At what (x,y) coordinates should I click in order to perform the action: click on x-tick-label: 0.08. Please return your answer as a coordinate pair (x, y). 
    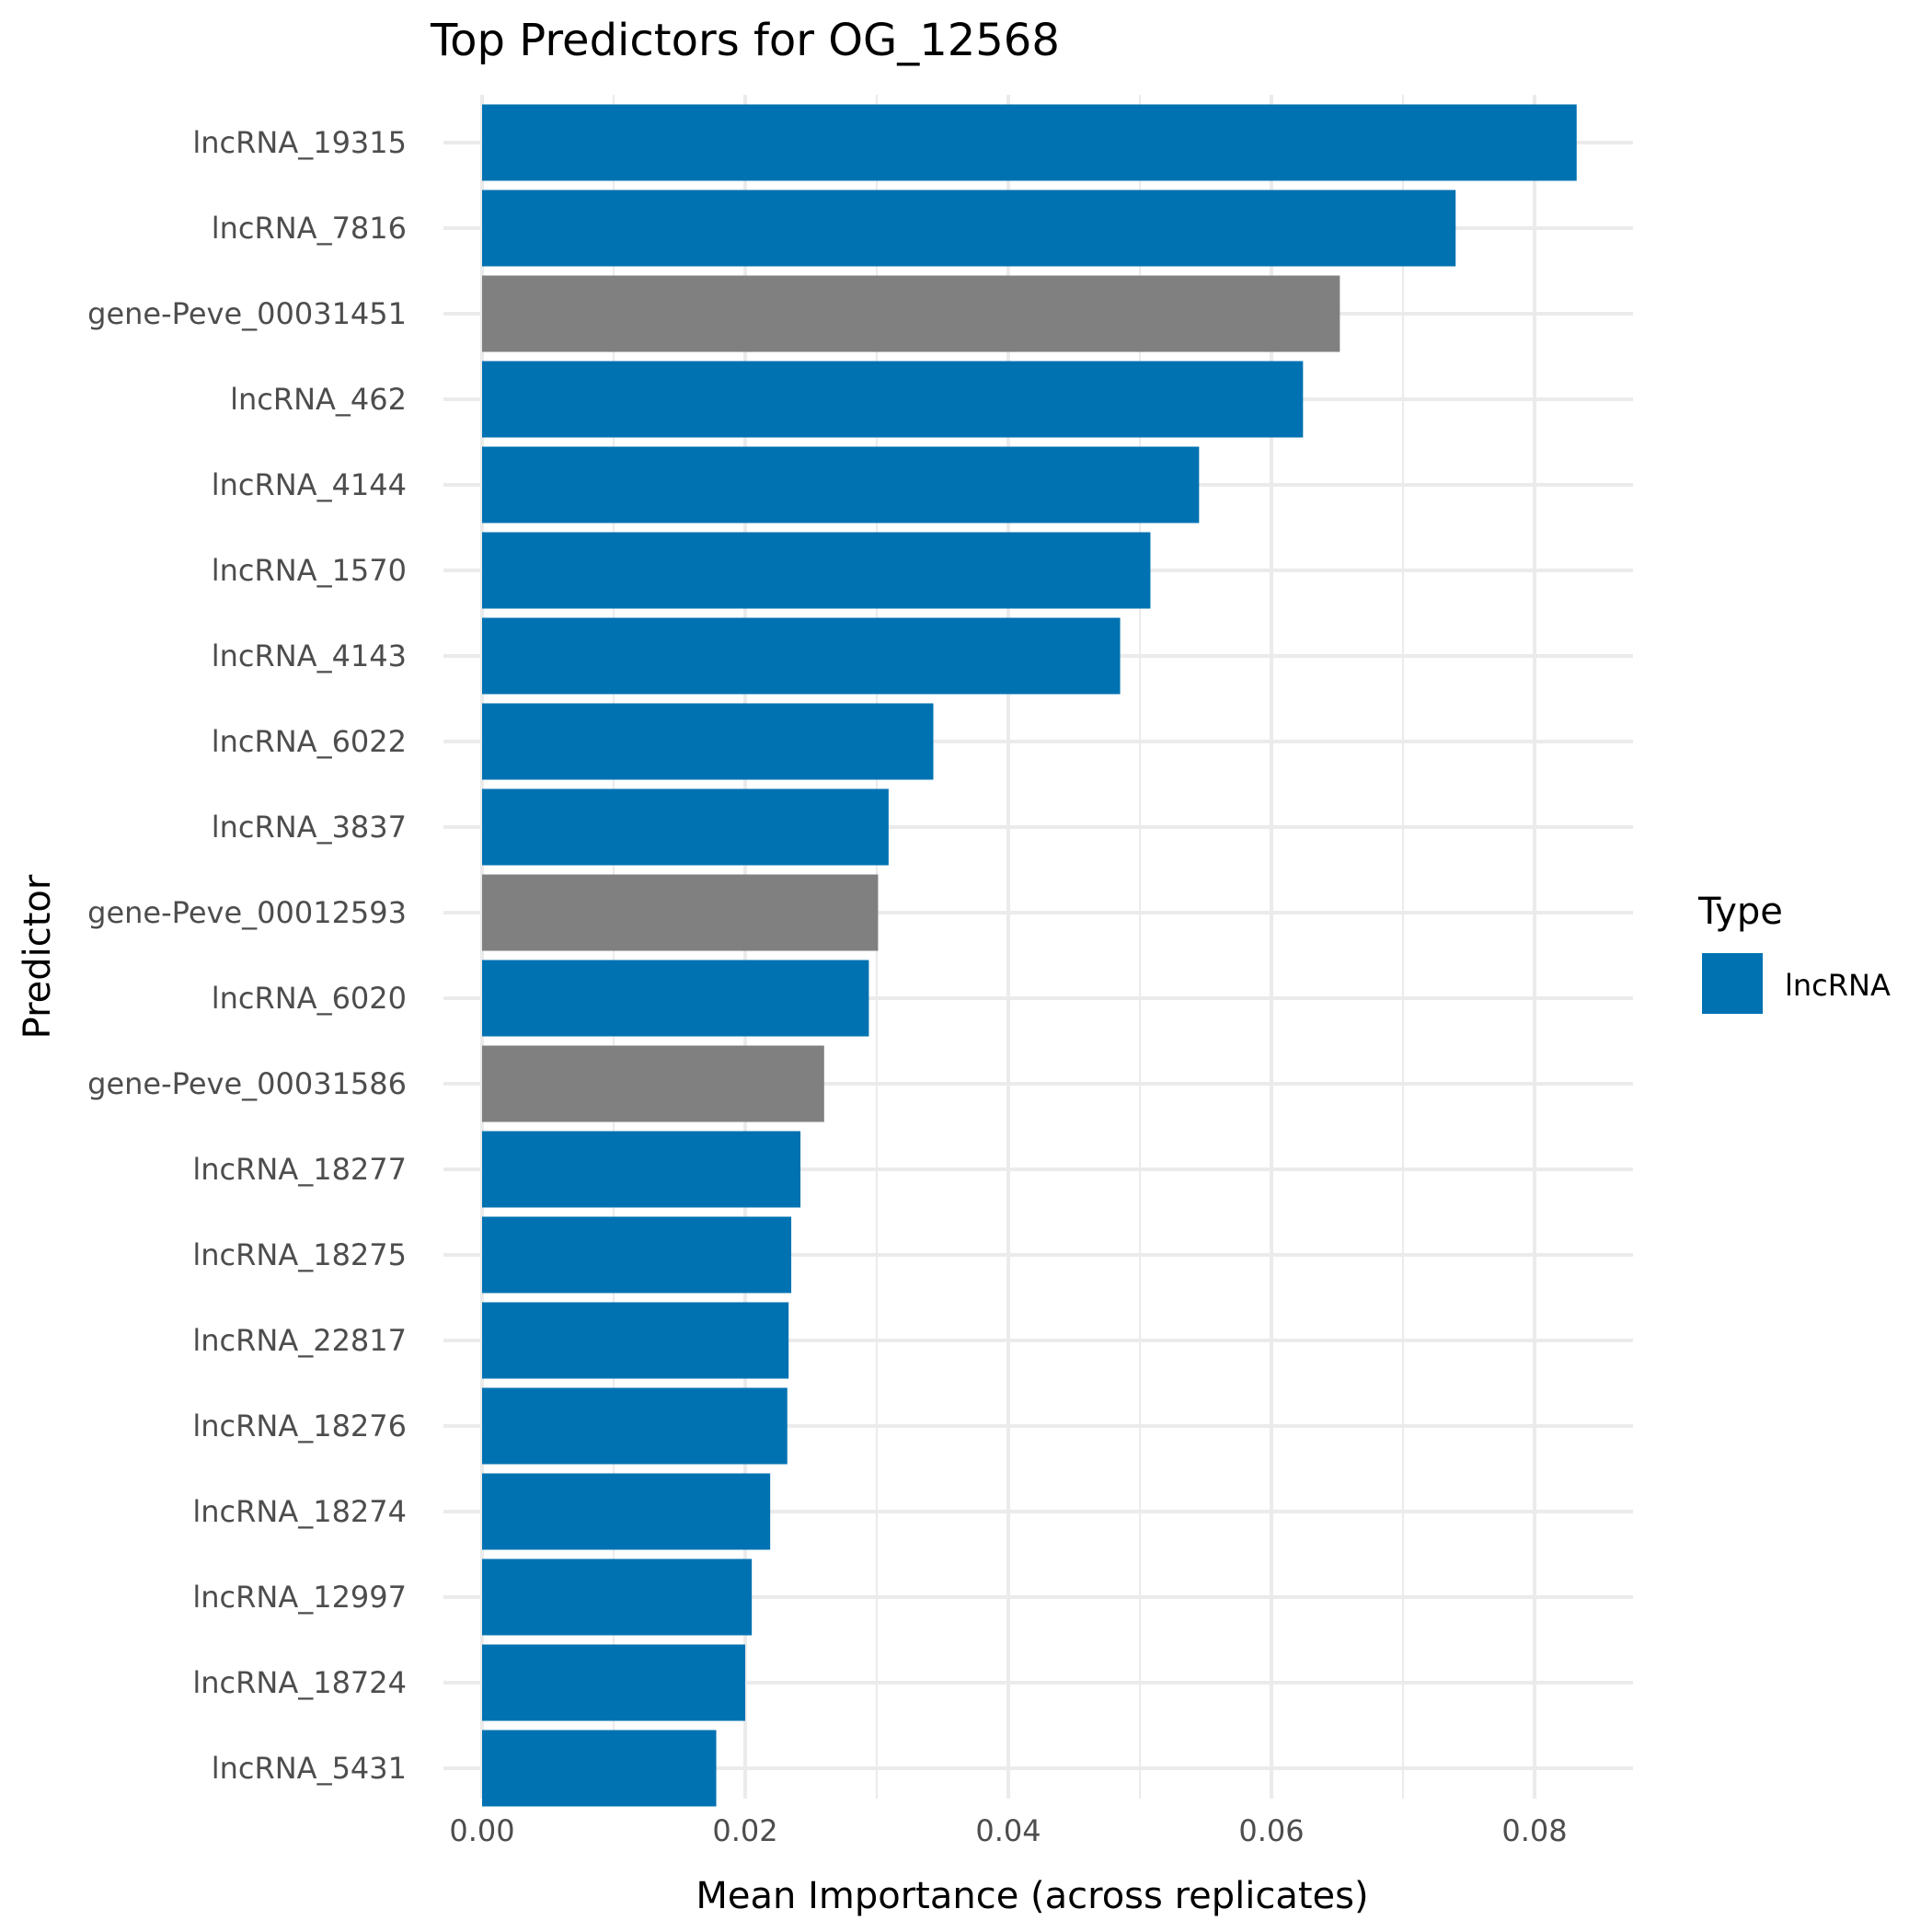
    Looking at the image, I should click on (1534, 1830).